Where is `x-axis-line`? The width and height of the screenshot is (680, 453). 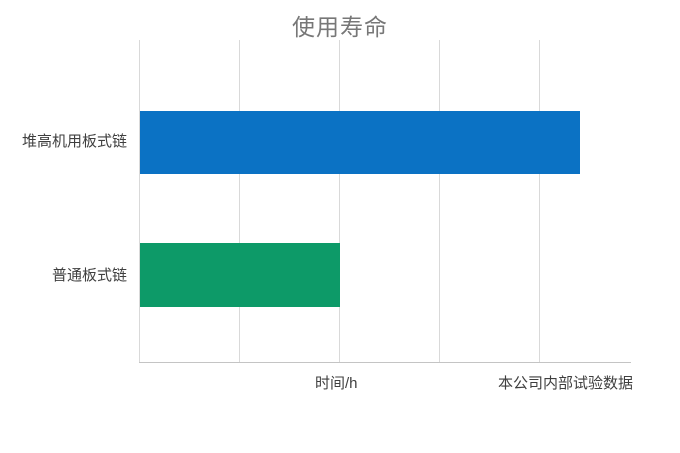
x-axis-line is located at coordinates (385, 362).